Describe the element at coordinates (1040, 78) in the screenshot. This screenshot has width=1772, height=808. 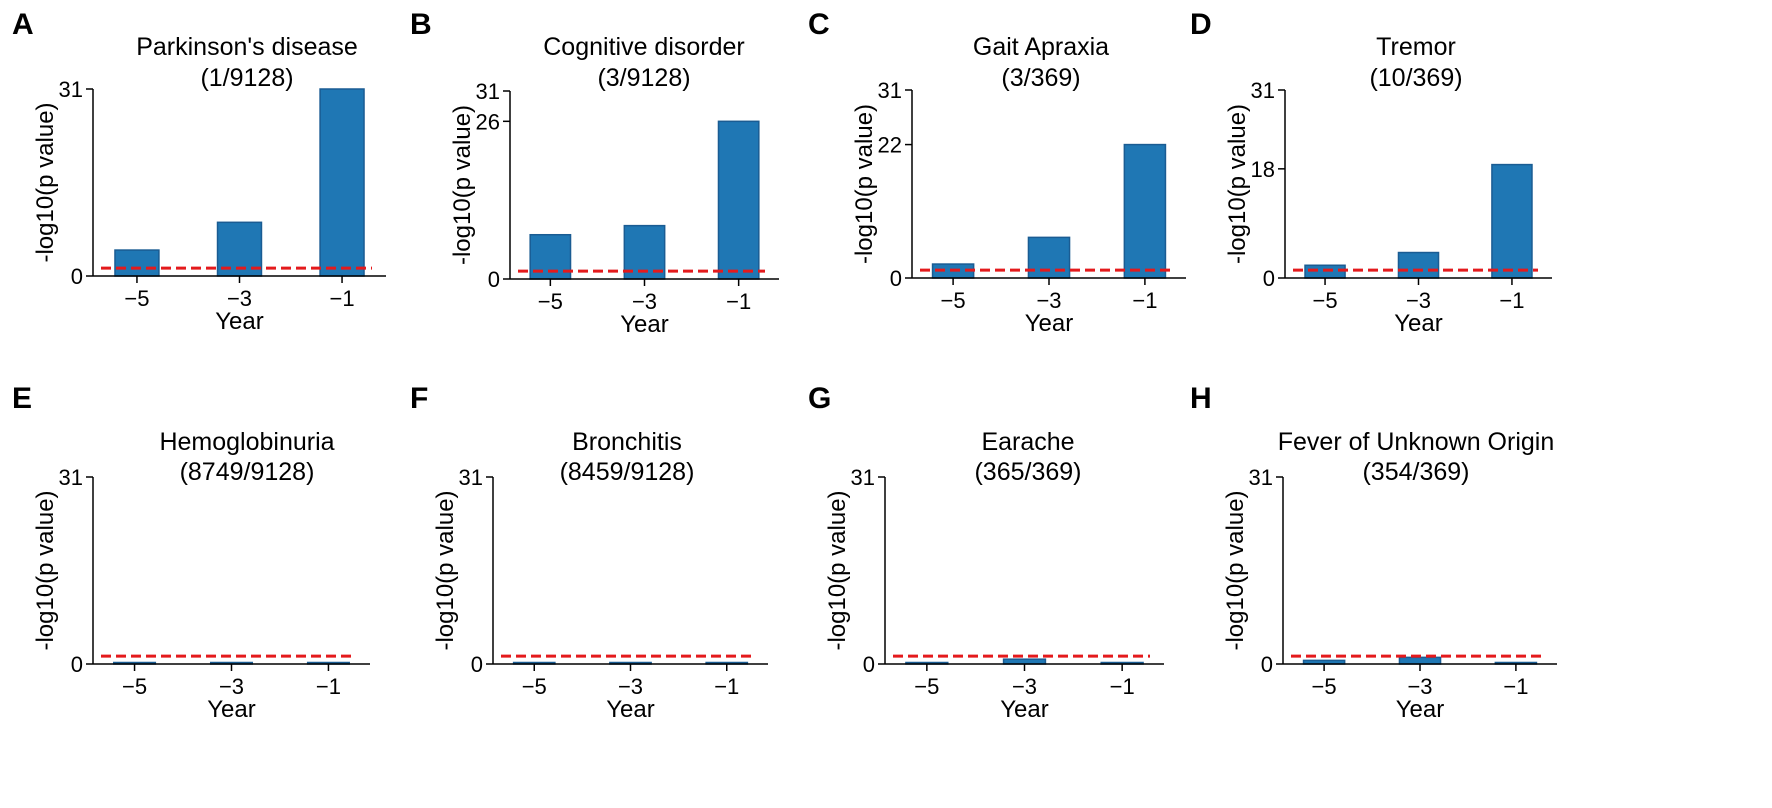
I see `chart-subtitle: (3/369)` at that location.